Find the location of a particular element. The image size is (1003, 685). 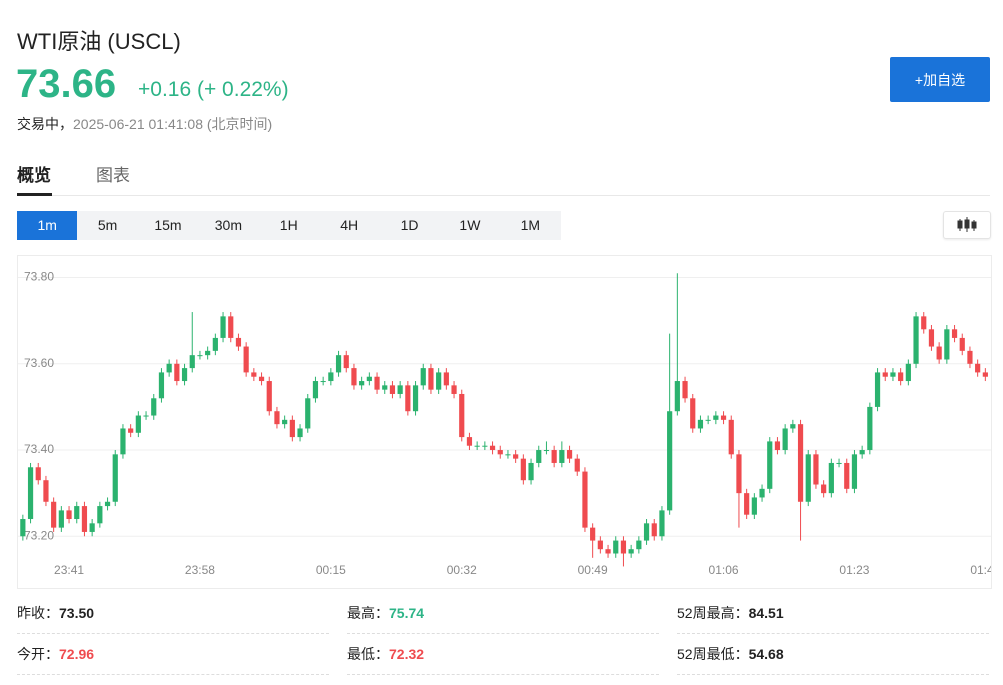

watch-button: +加自选 is located at coordinates (940, 79).